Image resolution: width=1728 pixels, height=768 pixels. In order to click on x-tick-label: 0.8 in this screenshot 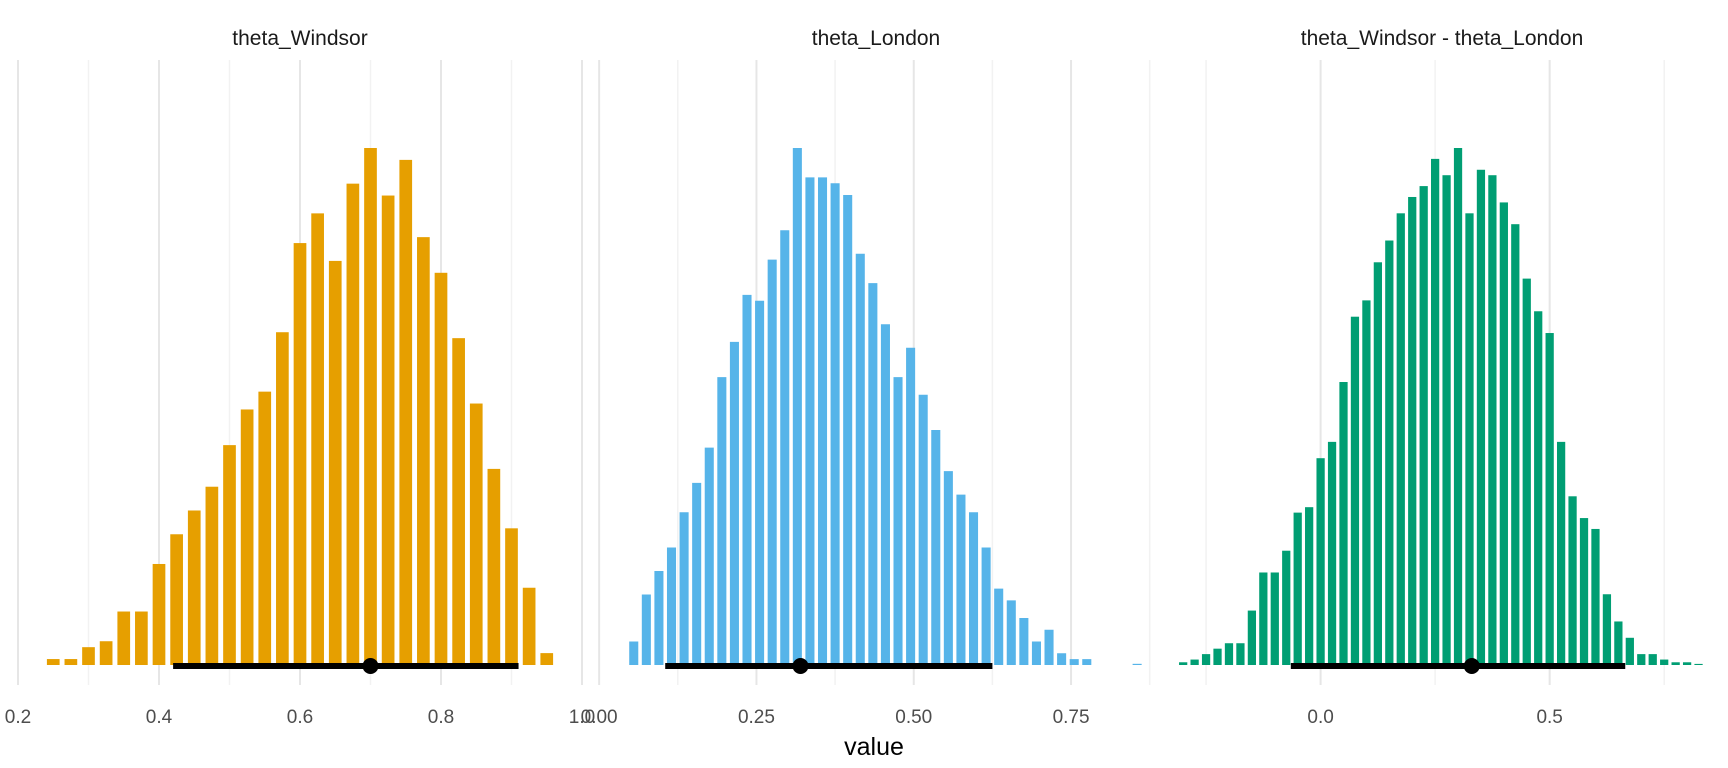, I will do `click(441, 717)`.